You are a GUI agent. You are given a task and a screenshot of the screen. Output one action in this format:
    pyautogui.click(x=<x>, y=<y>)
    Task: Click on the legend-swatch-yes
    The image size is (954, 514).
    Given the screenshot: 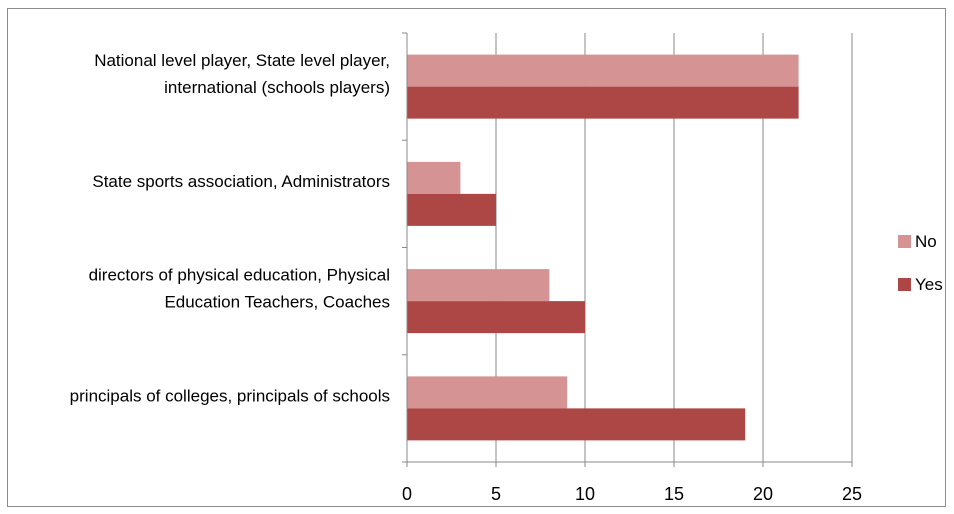 What is the action you would take?
    pyautogui.click(x=904, y=284)
    